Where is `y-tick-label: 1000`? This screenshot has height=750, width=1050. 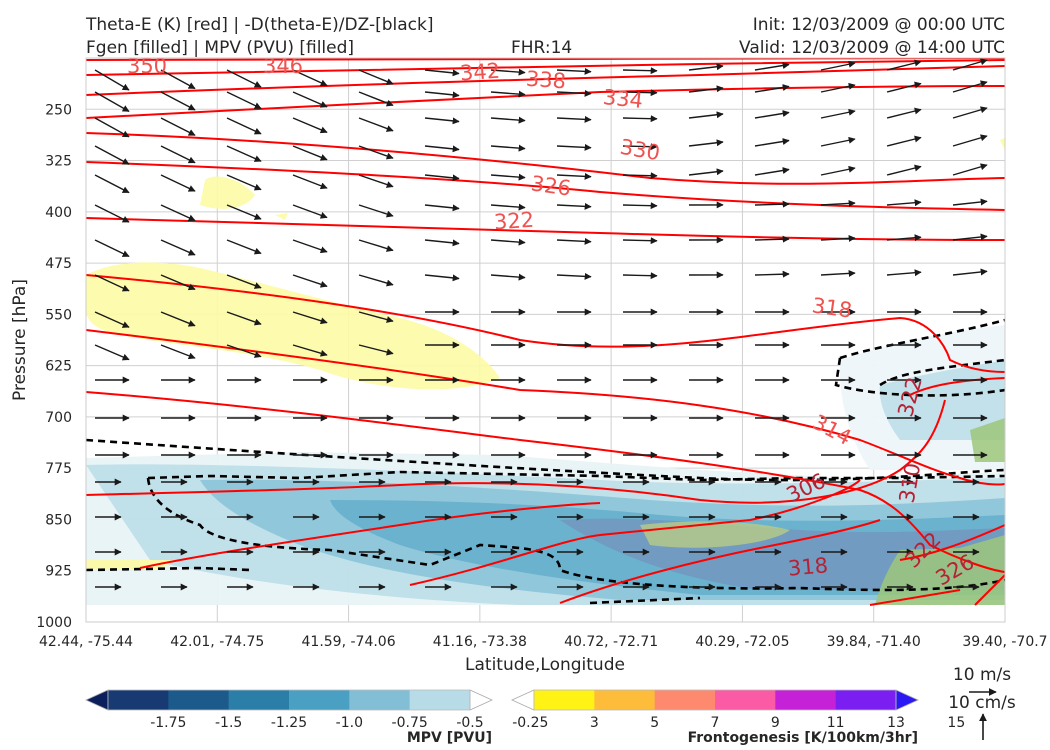 y-tick-label: 1000 is located at coordinates (54, 623).